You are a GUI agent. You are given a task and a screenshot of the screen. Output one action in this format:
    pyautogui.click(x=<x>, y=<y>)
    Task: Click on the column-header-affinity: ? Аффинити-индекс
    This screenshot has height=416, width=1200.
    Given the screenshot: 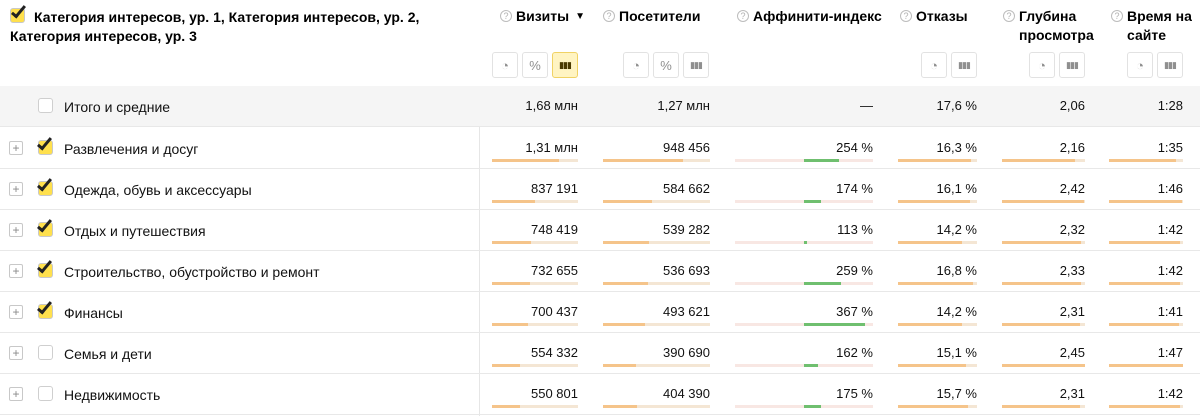 What is the action you would take?
    pyautogui.click(x=809, y=16)
    